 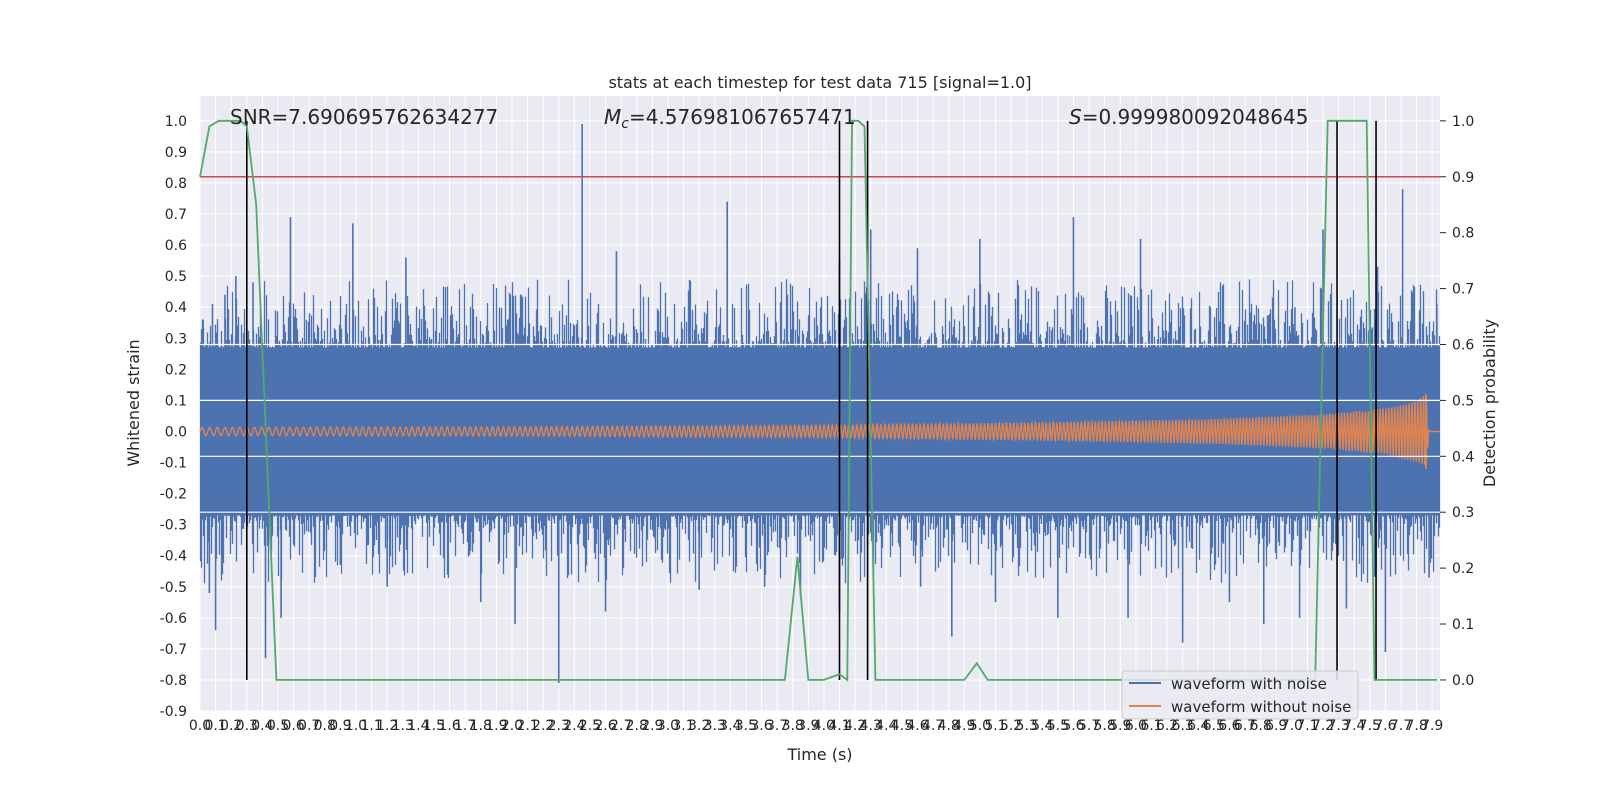 I want to click on x-tick-label: 1.4, so click(x=418, y=726).